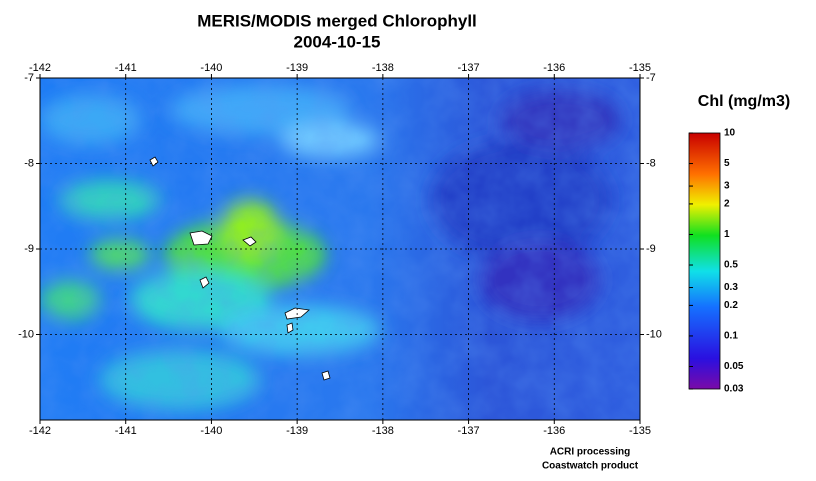 The image size is (816, 481). What do you see at coordinates (590, 466) in the screenshot?
I see `credit: Coastwatch product` at bounding box center [590, 466].